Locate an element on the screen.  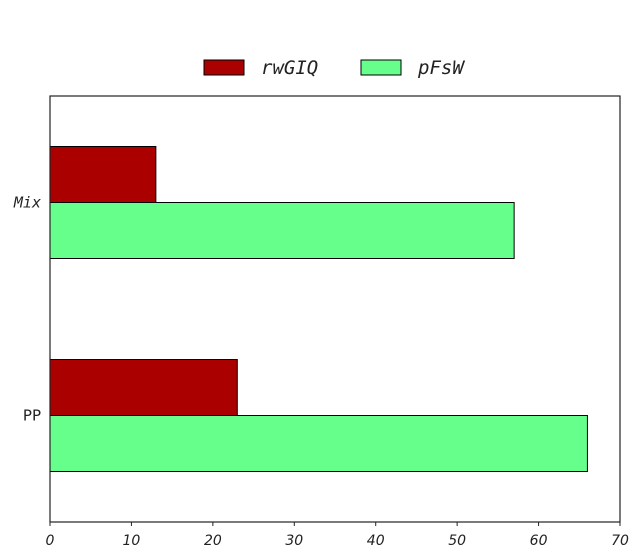
y-tick-label-mix: Mix is located at coordinates (27, 203).